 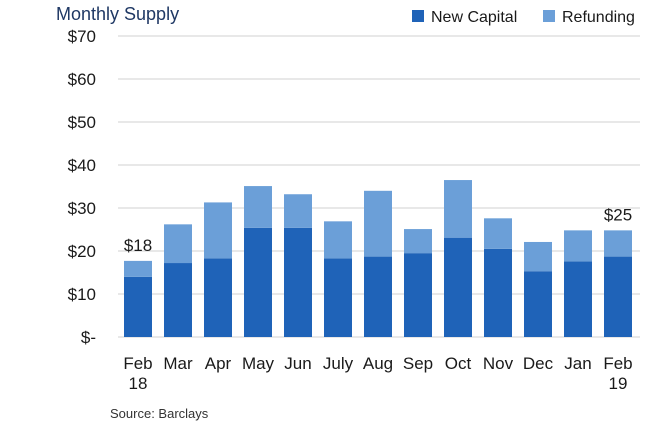 What do you see at coordinates (82, 251) in the screenshot?
I see `y-tick-label: $20` at bounding box center [82, 251].